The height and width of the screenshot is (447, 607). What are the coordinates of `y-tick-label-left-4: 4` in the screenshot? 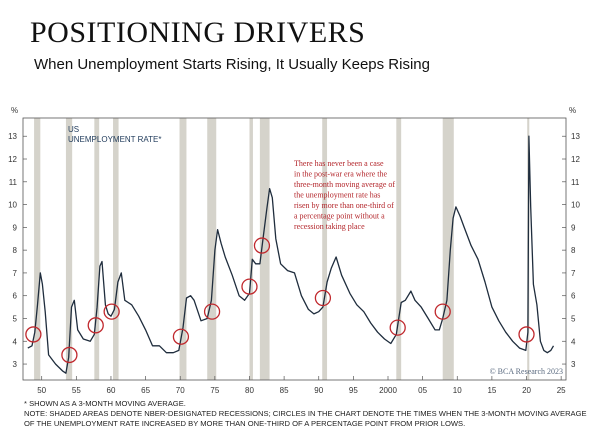 It's located at (15, 341).